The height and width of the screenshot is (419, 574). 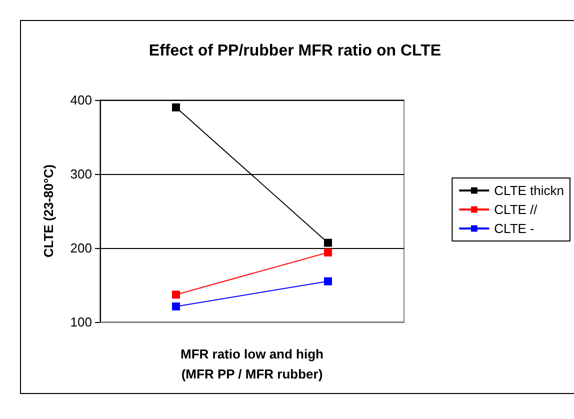 I want to click on y-tick-label: 100, so click(x=81, y=322).